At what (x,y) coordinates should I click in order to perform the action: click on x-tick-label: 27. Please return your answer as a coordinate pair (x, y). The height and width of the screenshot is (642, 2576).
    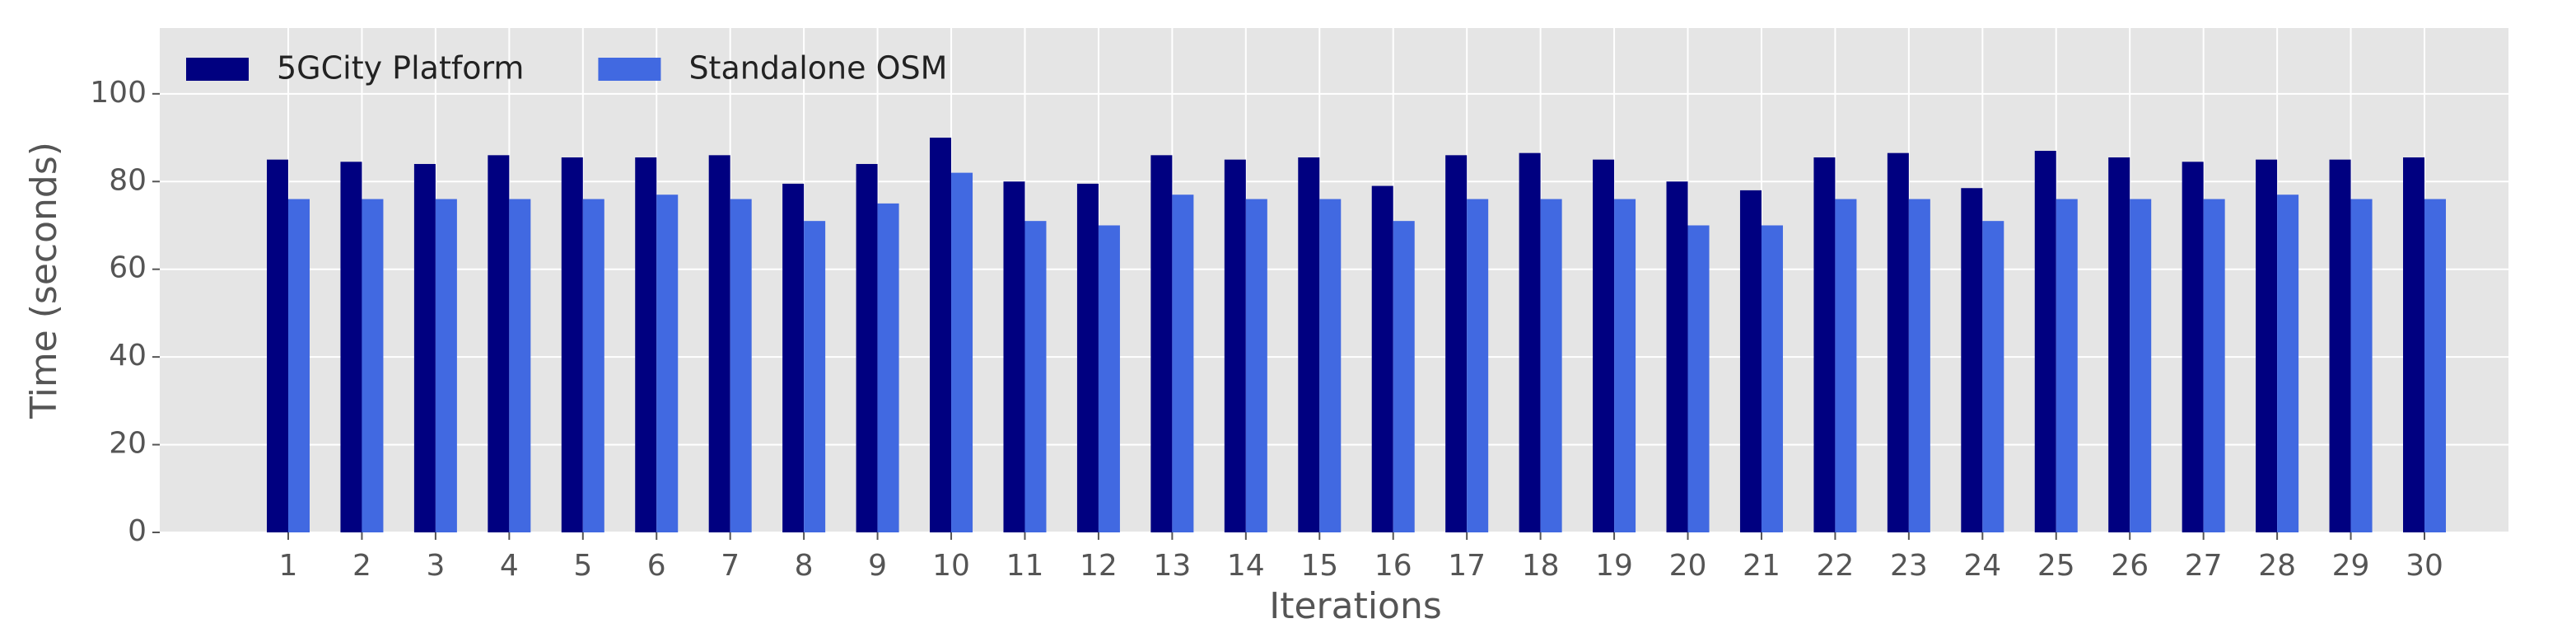
    Looking at the image, I should click on (2204, 566).